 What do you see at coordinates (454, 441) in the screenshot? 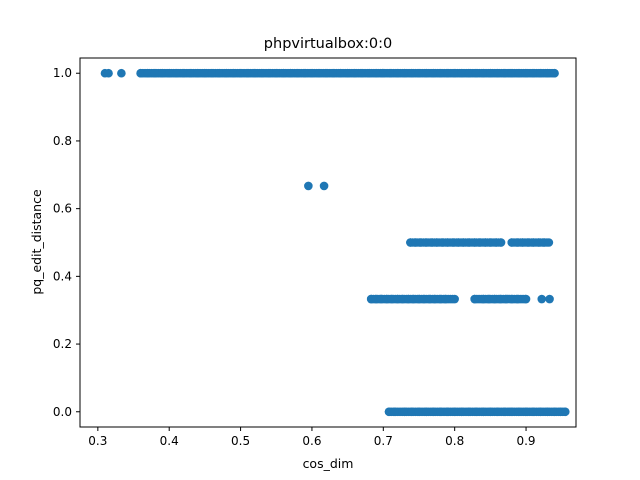
I see `x-tick-label: 0.8` at bounding box center [454, 441].